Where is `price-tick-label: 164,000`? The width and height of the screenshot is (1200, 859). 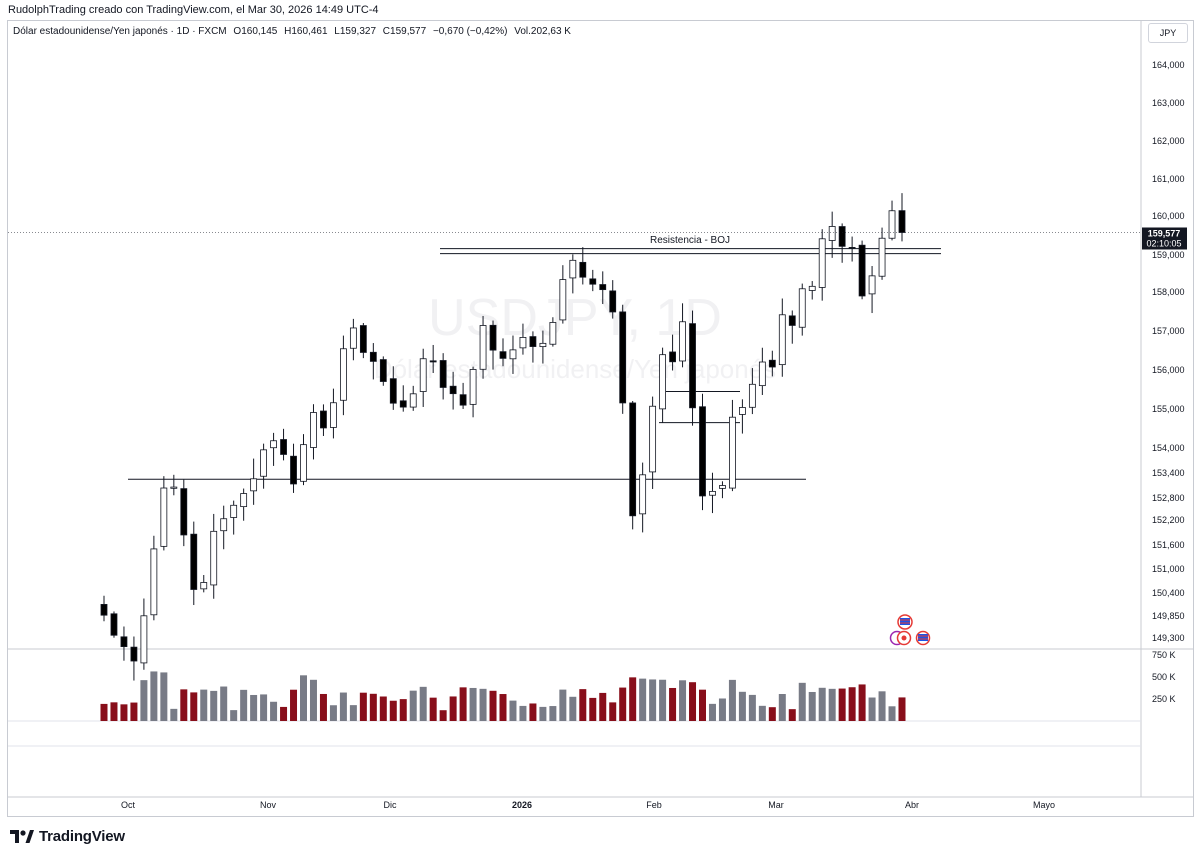 price-tick-label: 164,000 is located at coordinates (1168, 65).